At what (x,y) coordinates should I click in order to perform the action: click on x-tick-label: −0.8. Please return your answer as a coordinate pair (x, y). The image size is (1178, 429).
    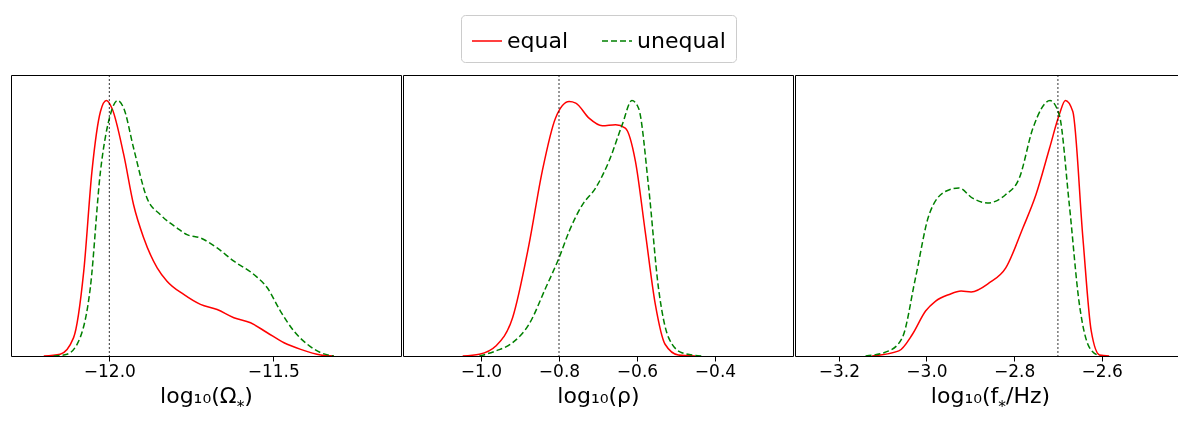
    Looking at the image, I should click on (559, 370).